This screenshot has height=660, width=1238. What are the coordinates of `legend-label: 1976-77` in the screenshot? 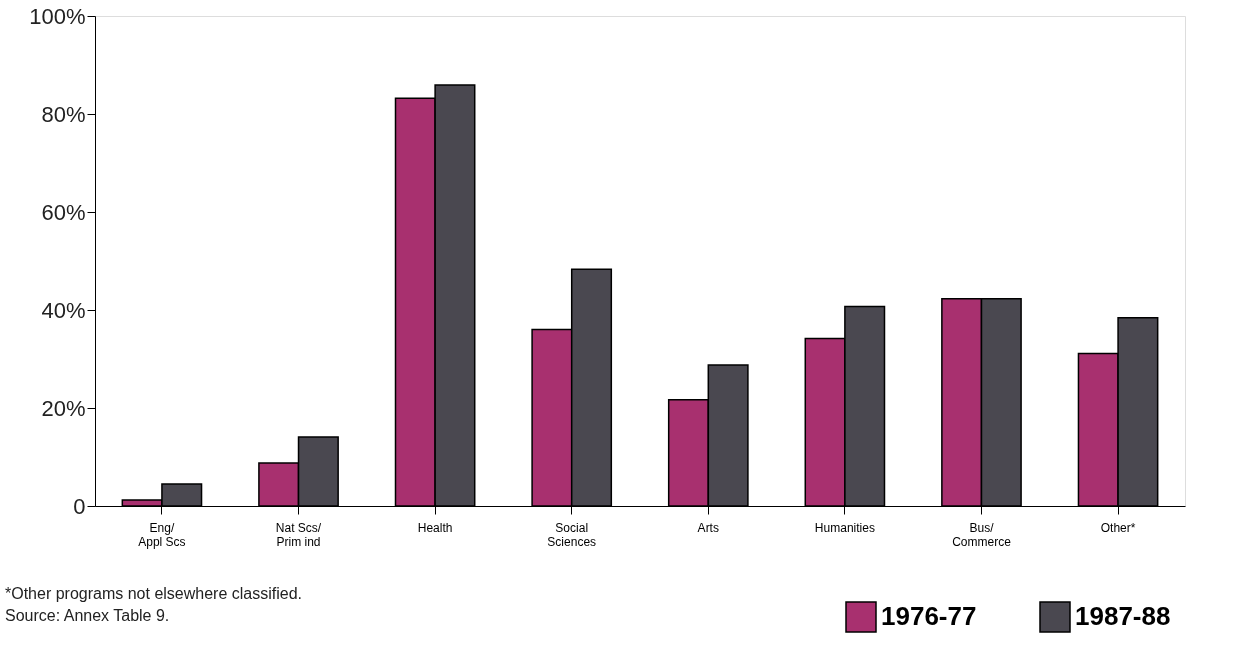 It's located at (929, 616).